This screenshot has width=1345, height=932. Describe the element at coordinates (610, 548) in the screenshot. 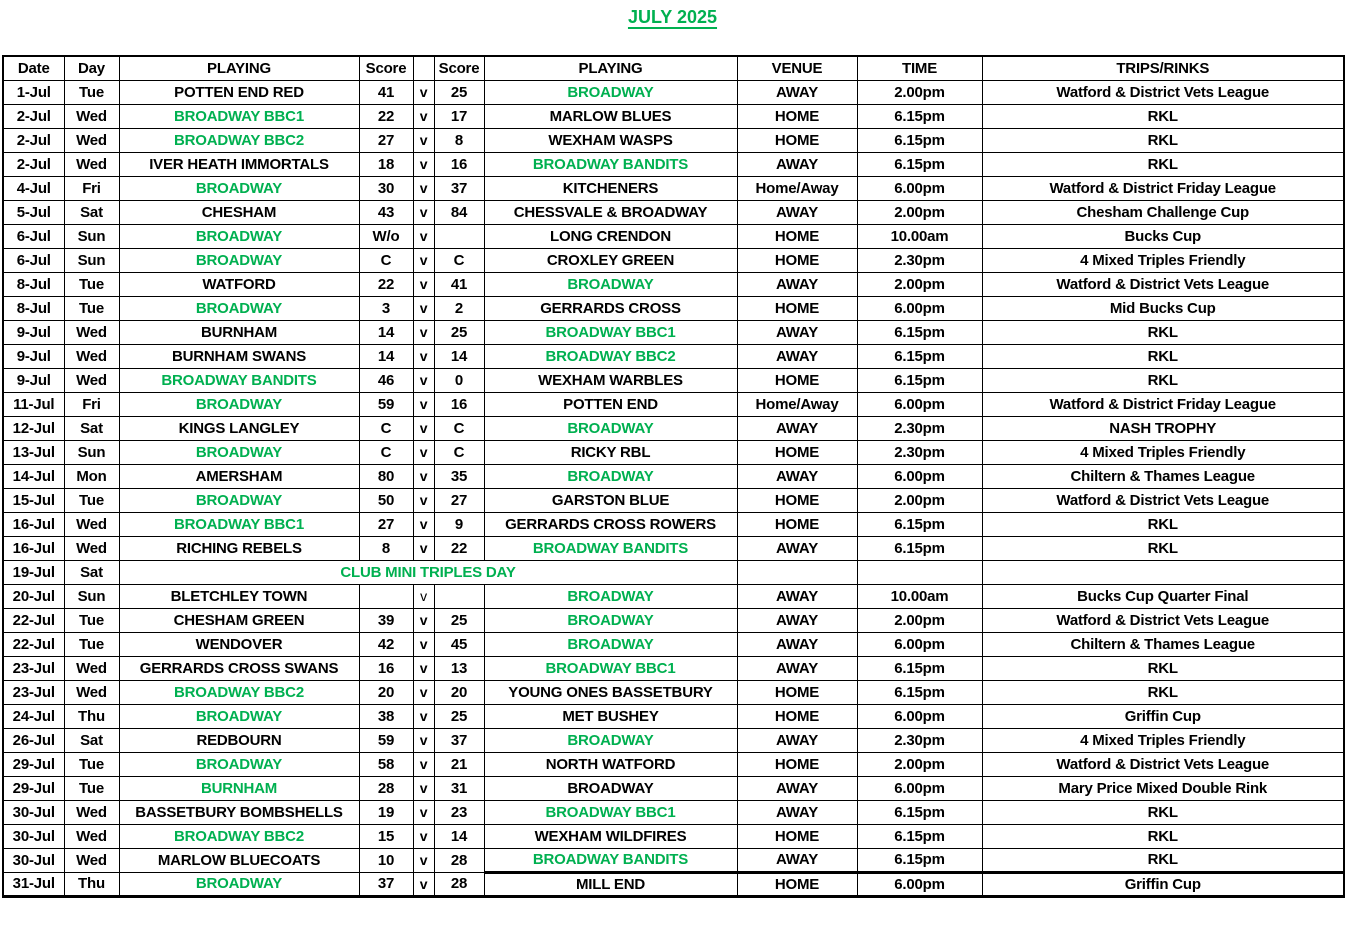

I see `away-team-cell: BROADWAY BANDITS` at that location.